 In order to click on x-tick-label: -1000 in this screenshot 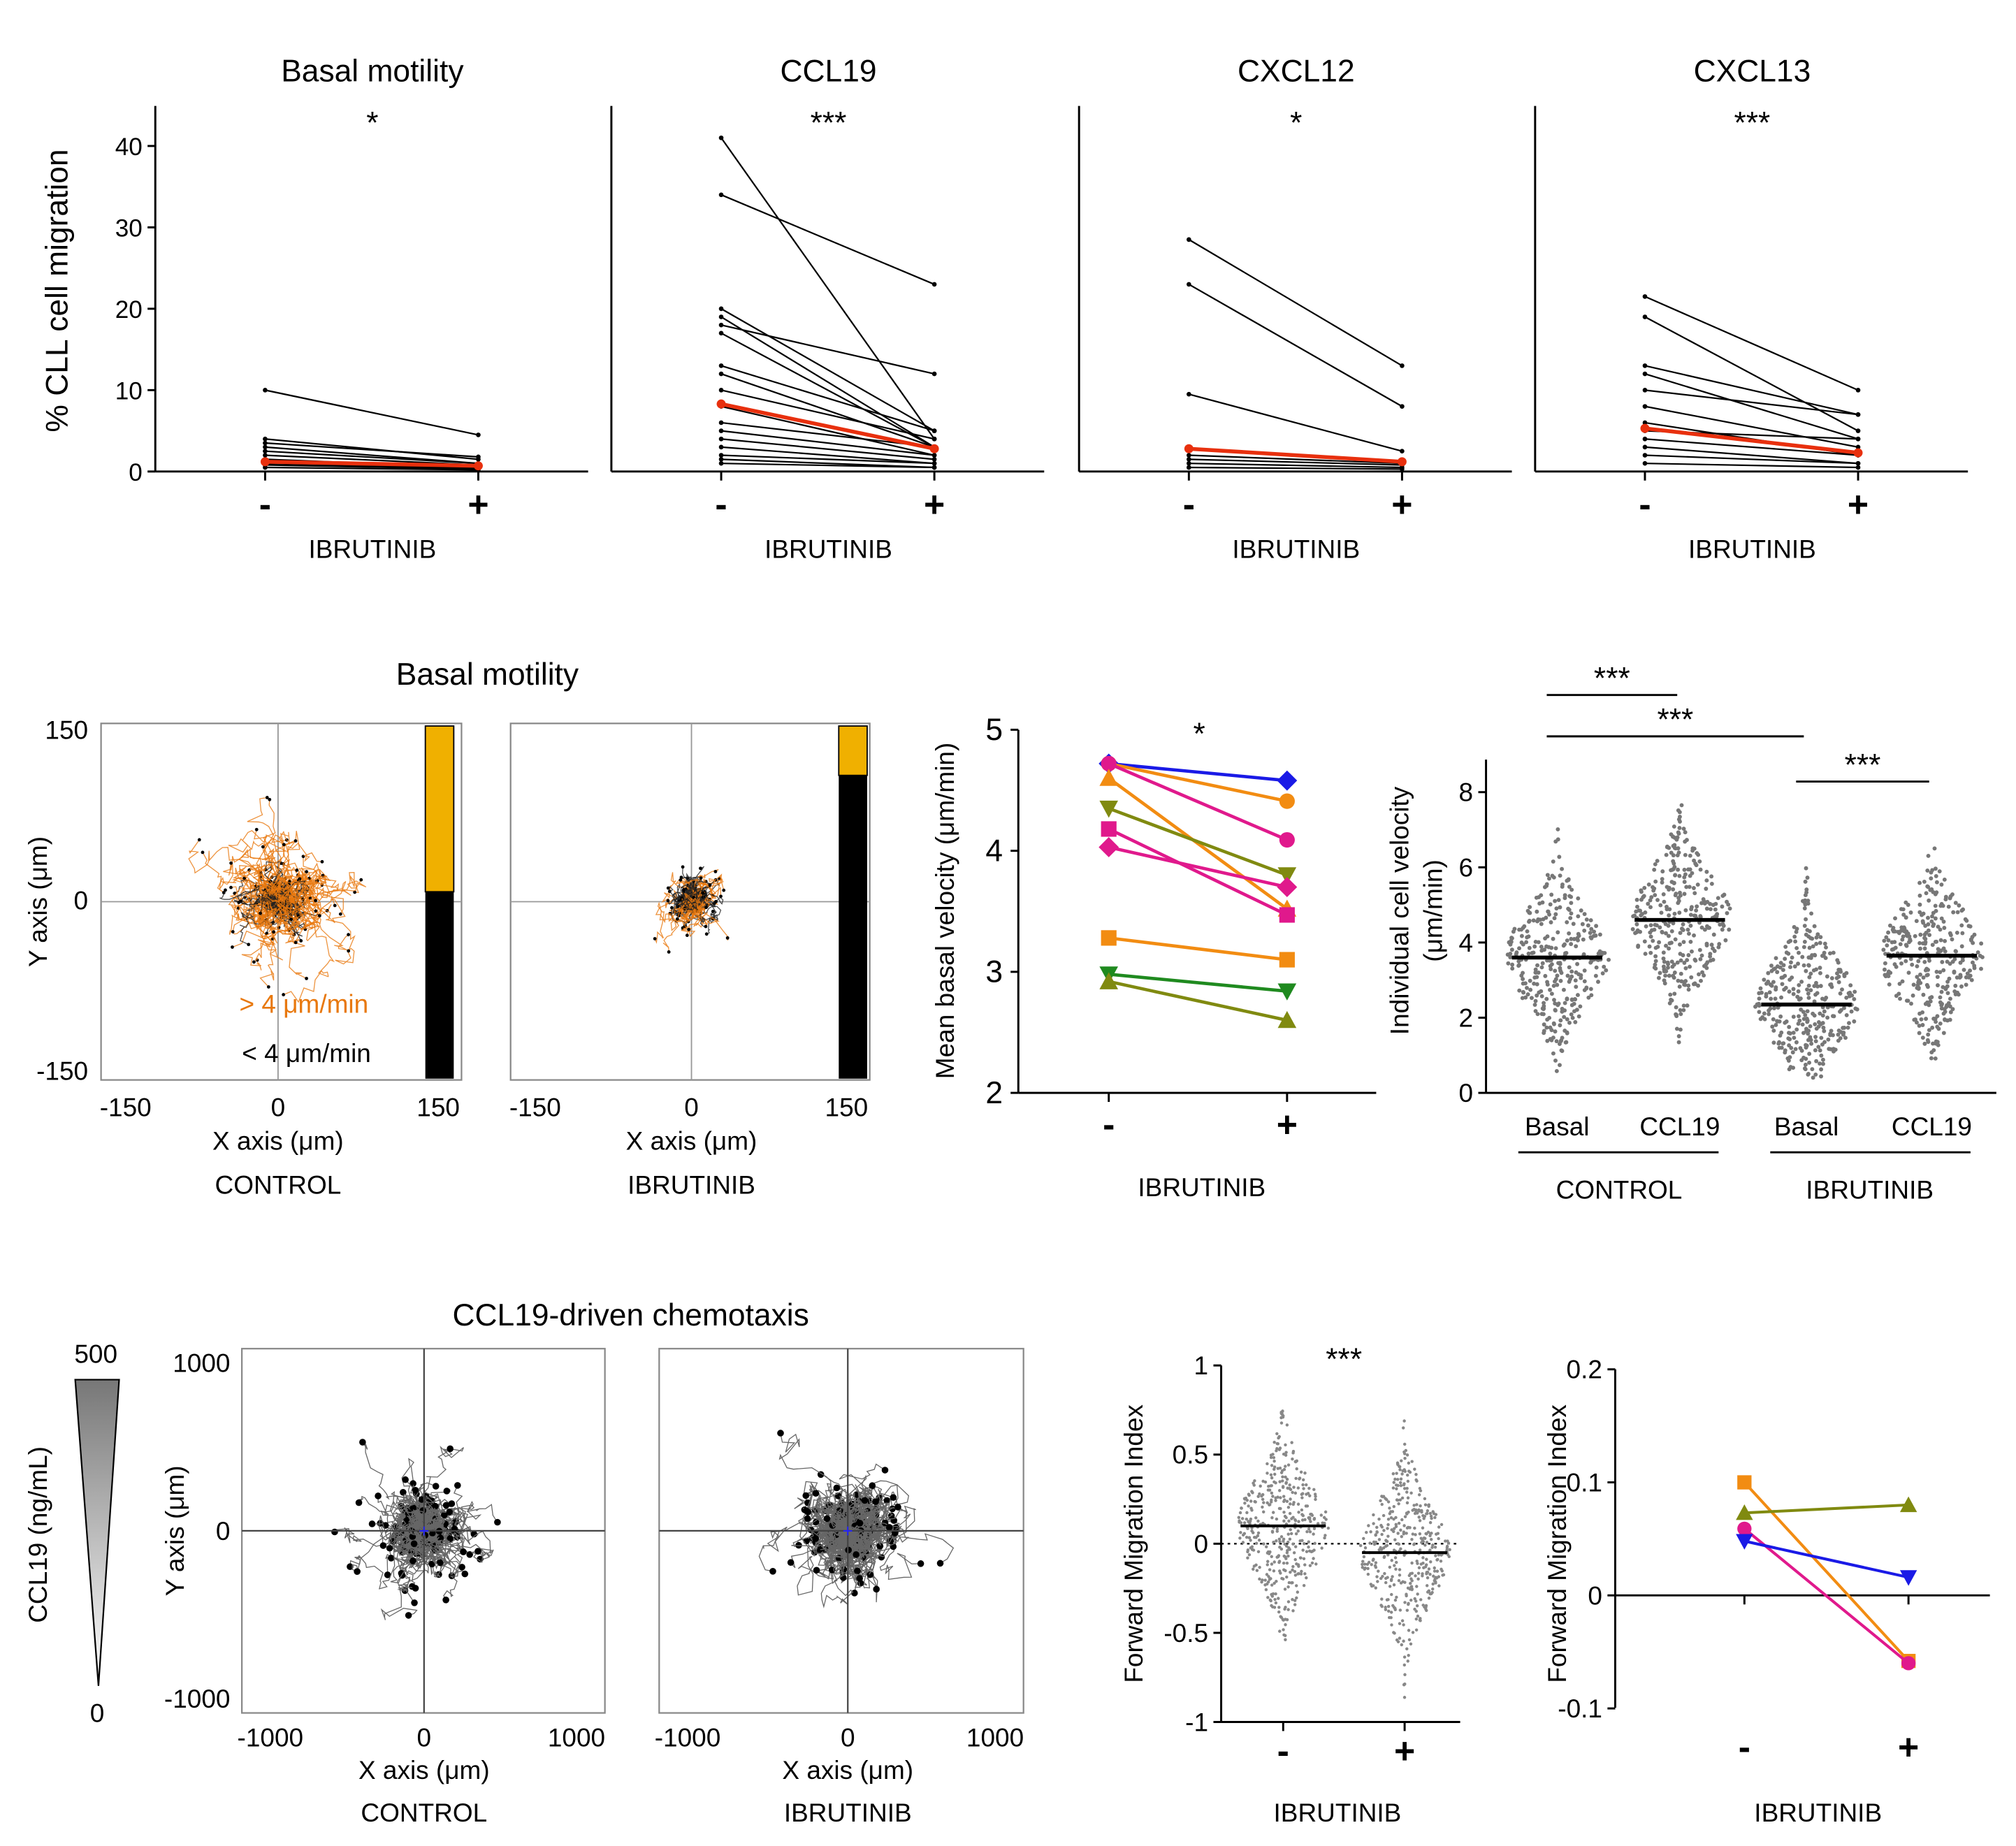, I will do `click(688, 1738)`.